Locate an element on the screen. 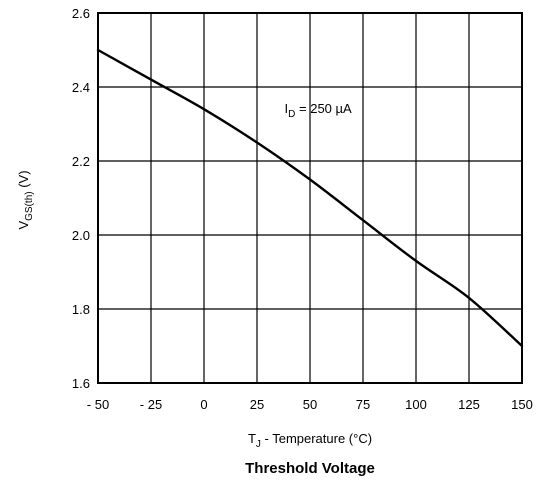 This screenshot has width=538, height=481. x-tick-label: 125 is located at coordinates (469, 404).